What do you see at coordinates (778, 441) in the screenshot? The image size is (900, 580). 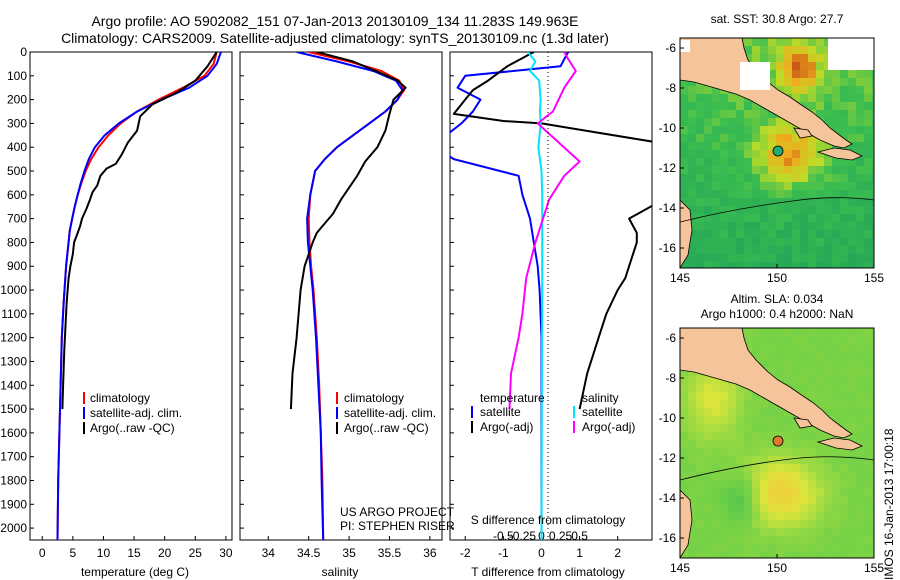 I see `sla-argo-marker` at bounding box center [778, 441].